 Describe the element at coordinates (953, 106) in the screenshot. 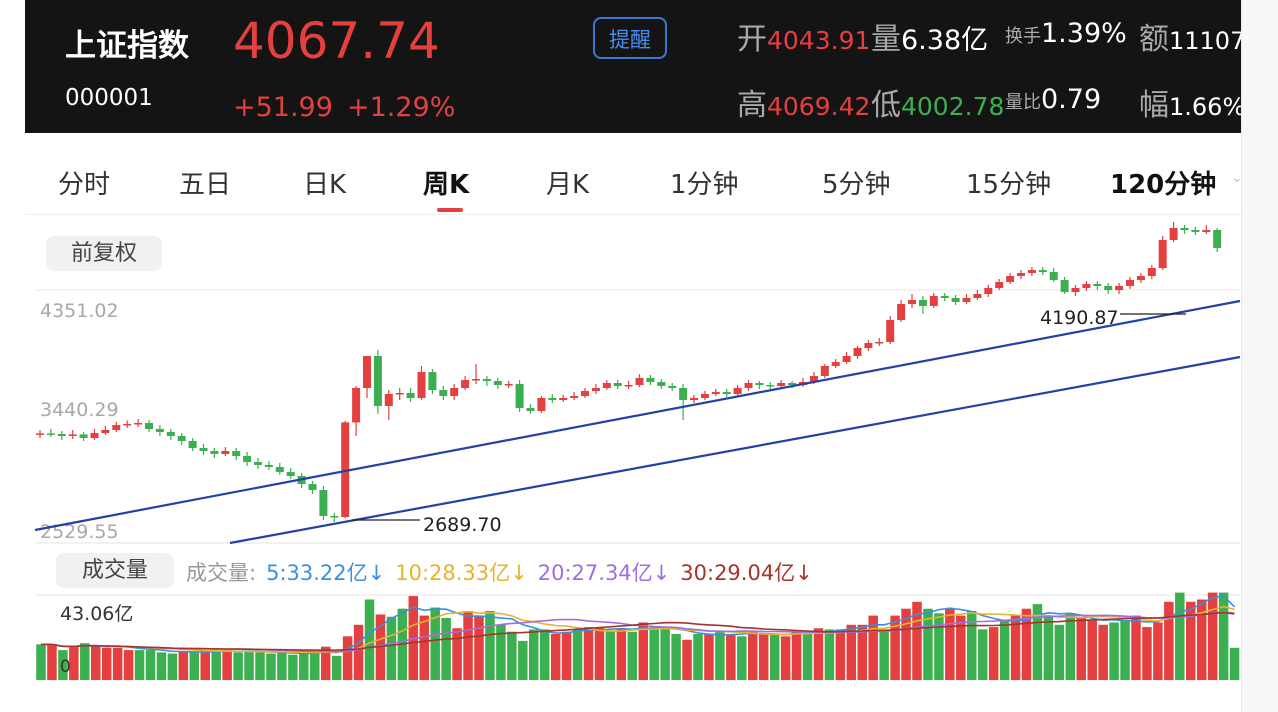

I see `low-value: 4002.78` at that location.